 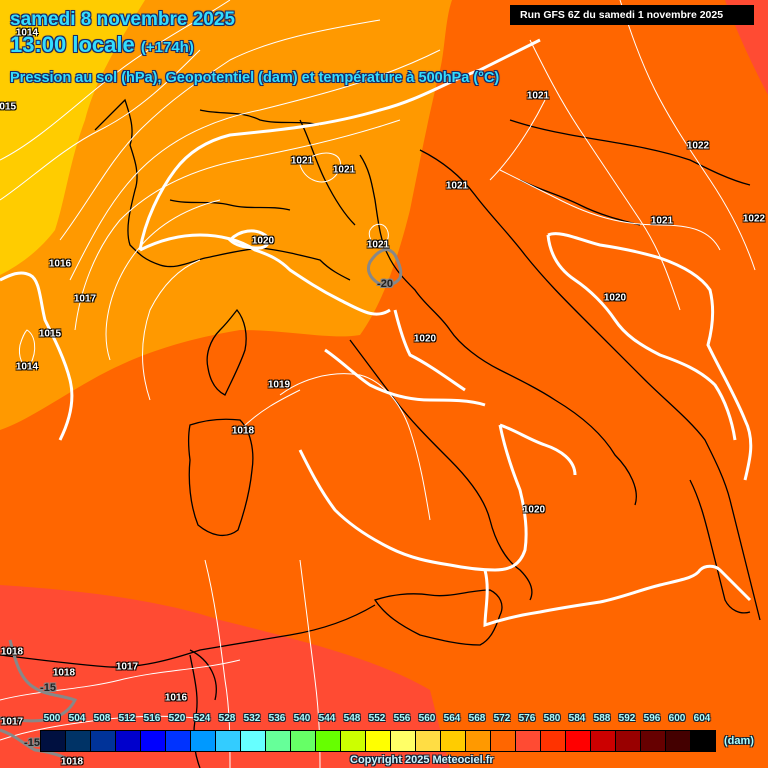 What do you see at coordinates (77, 718) in the screenshot?
I see `colorbar-tick-label: 504` at bounding box center [77, 718].